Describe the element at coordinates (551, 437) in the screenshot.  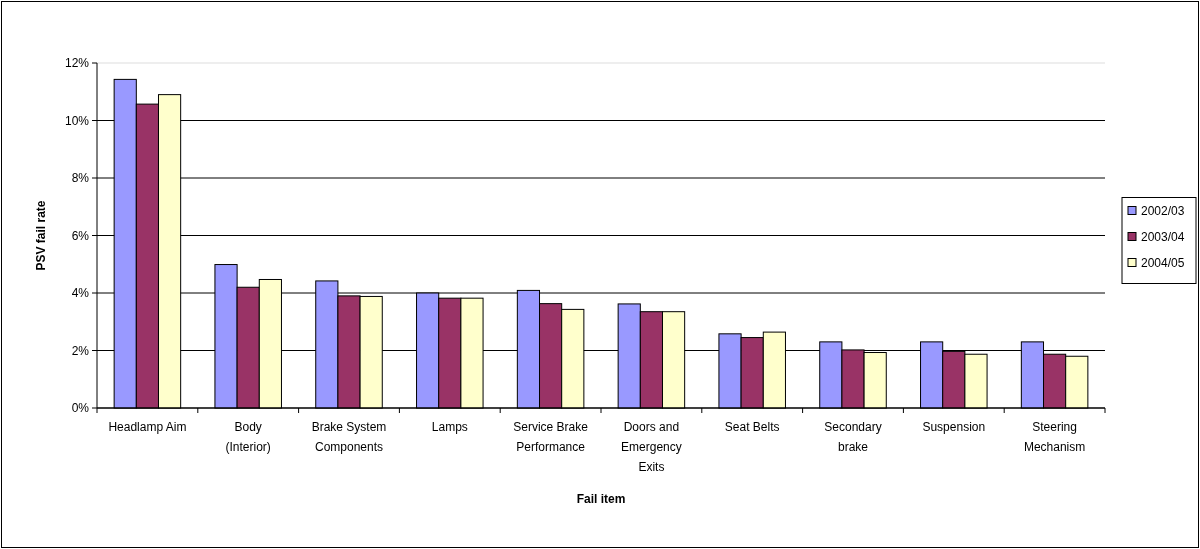
I see `x-tick-label: Service Brake Performance` at that location.